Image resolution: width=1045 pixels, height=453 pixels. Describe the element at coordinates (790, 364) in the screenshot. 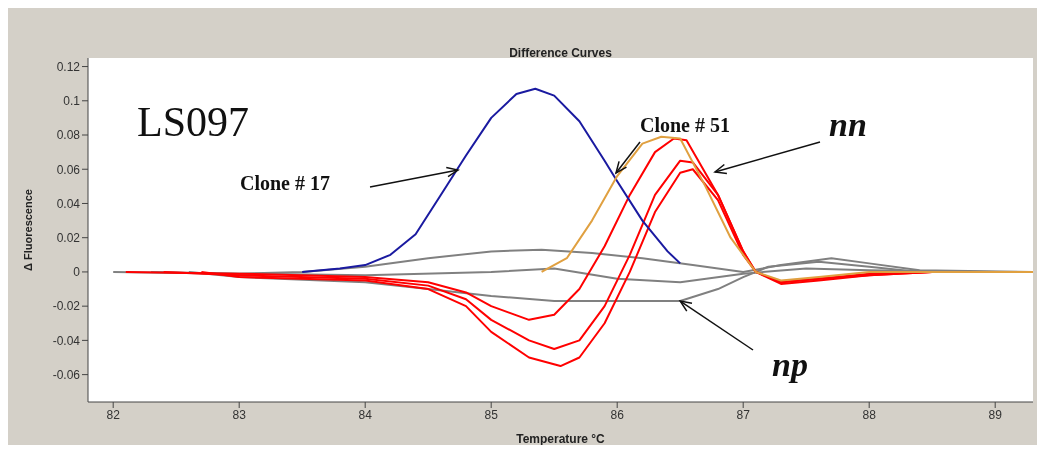

I see `annotation: np` at that location.